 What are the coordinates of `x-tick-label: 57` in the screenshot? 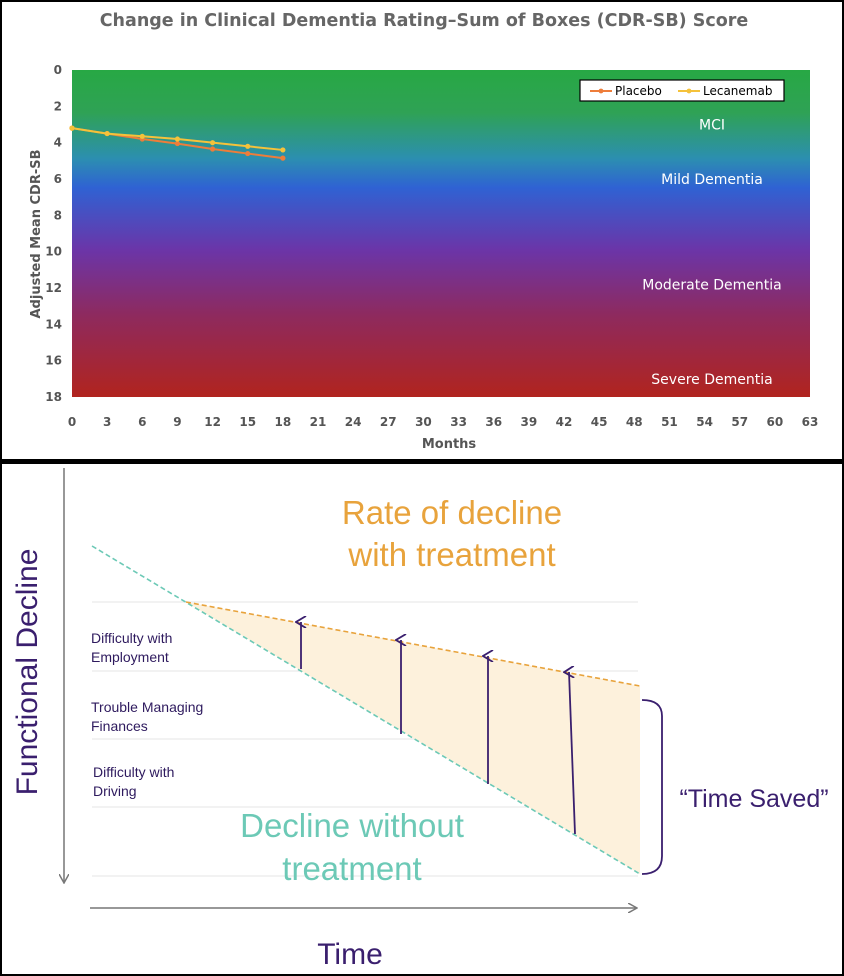 It's located at (739, 422).